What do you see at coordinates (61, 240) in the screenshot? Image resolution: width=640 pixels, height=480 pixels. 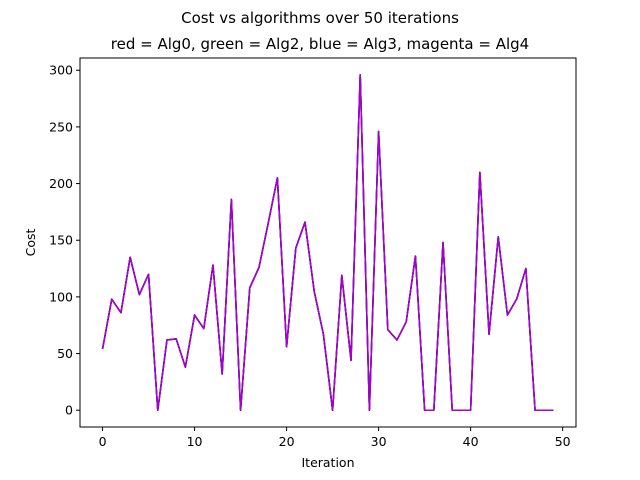 I see `y-tick-label: 150` at bounding box center [61, 240].